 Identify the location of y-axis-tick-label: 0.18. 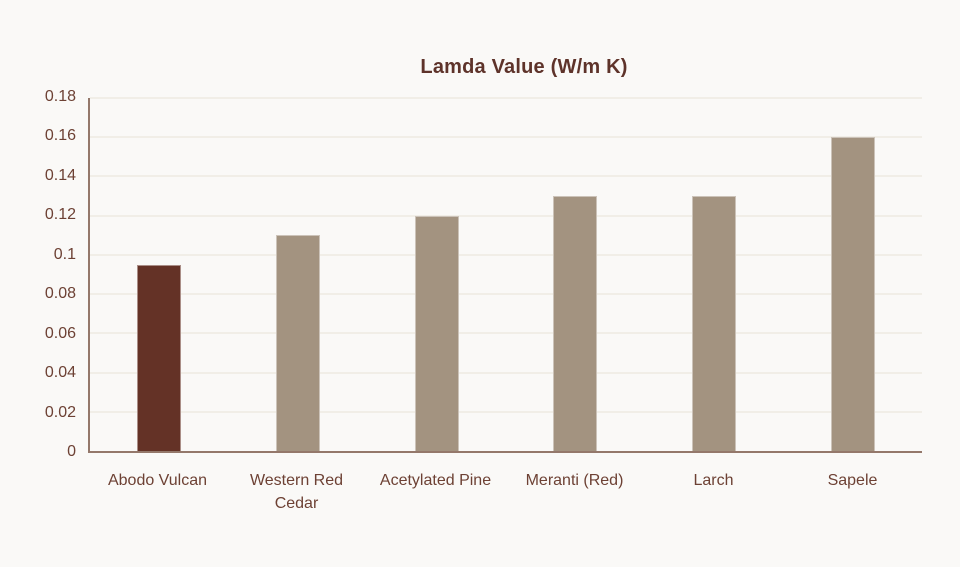
(60, 96).